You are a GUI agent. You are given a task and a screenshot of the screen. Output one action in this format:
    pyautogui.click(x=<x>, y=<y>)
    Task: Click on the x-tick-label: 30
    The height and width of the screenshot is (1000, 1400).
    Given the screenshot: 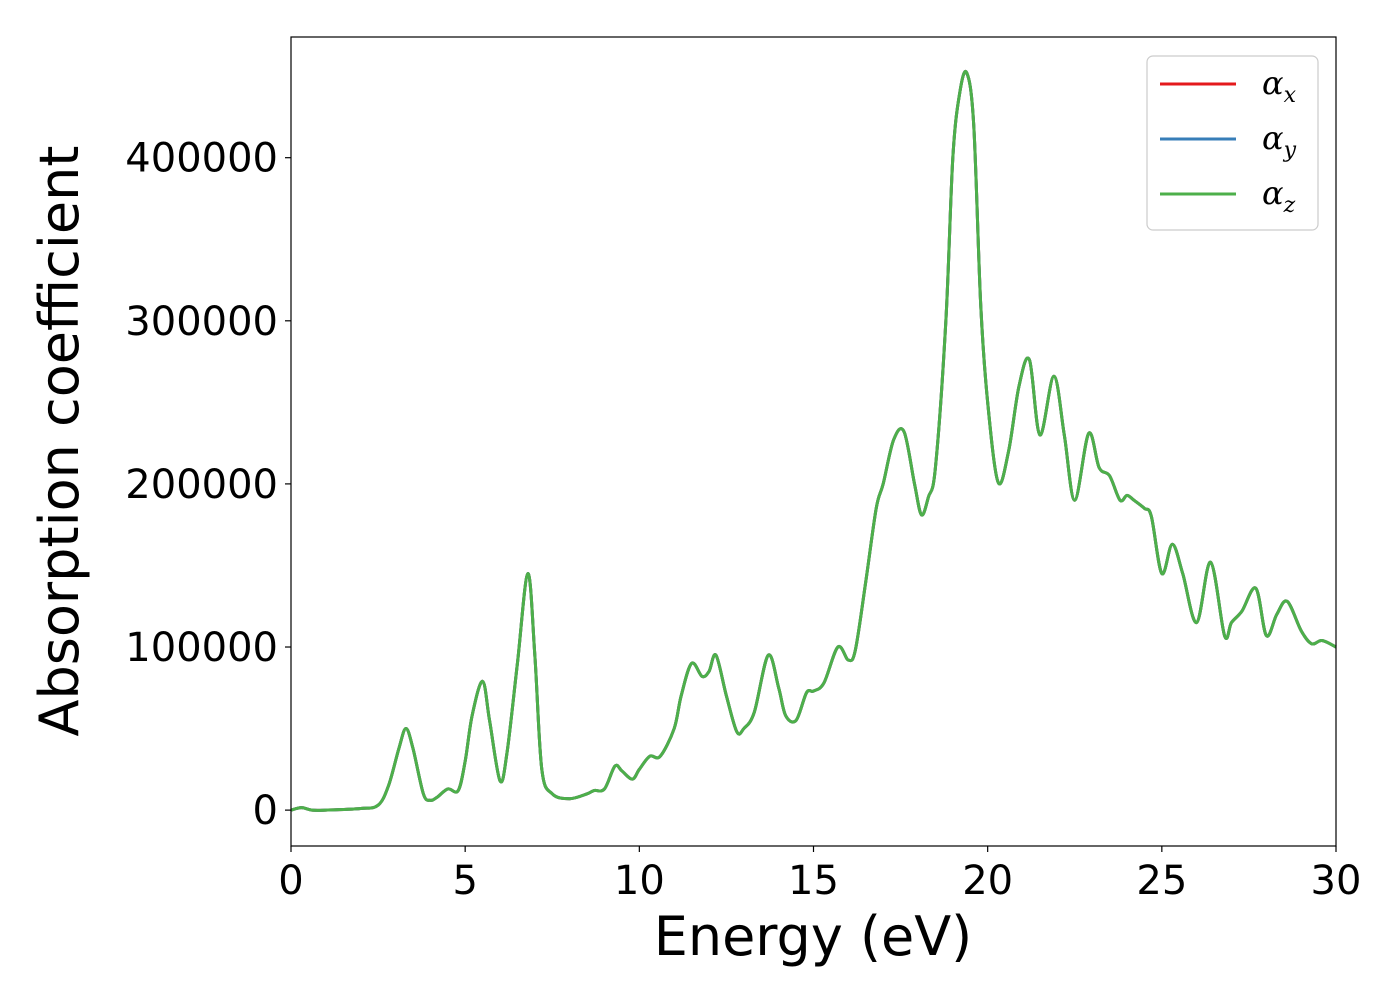 What is the action you would take?
    pyautogui.click(x=1336, y=881)
    